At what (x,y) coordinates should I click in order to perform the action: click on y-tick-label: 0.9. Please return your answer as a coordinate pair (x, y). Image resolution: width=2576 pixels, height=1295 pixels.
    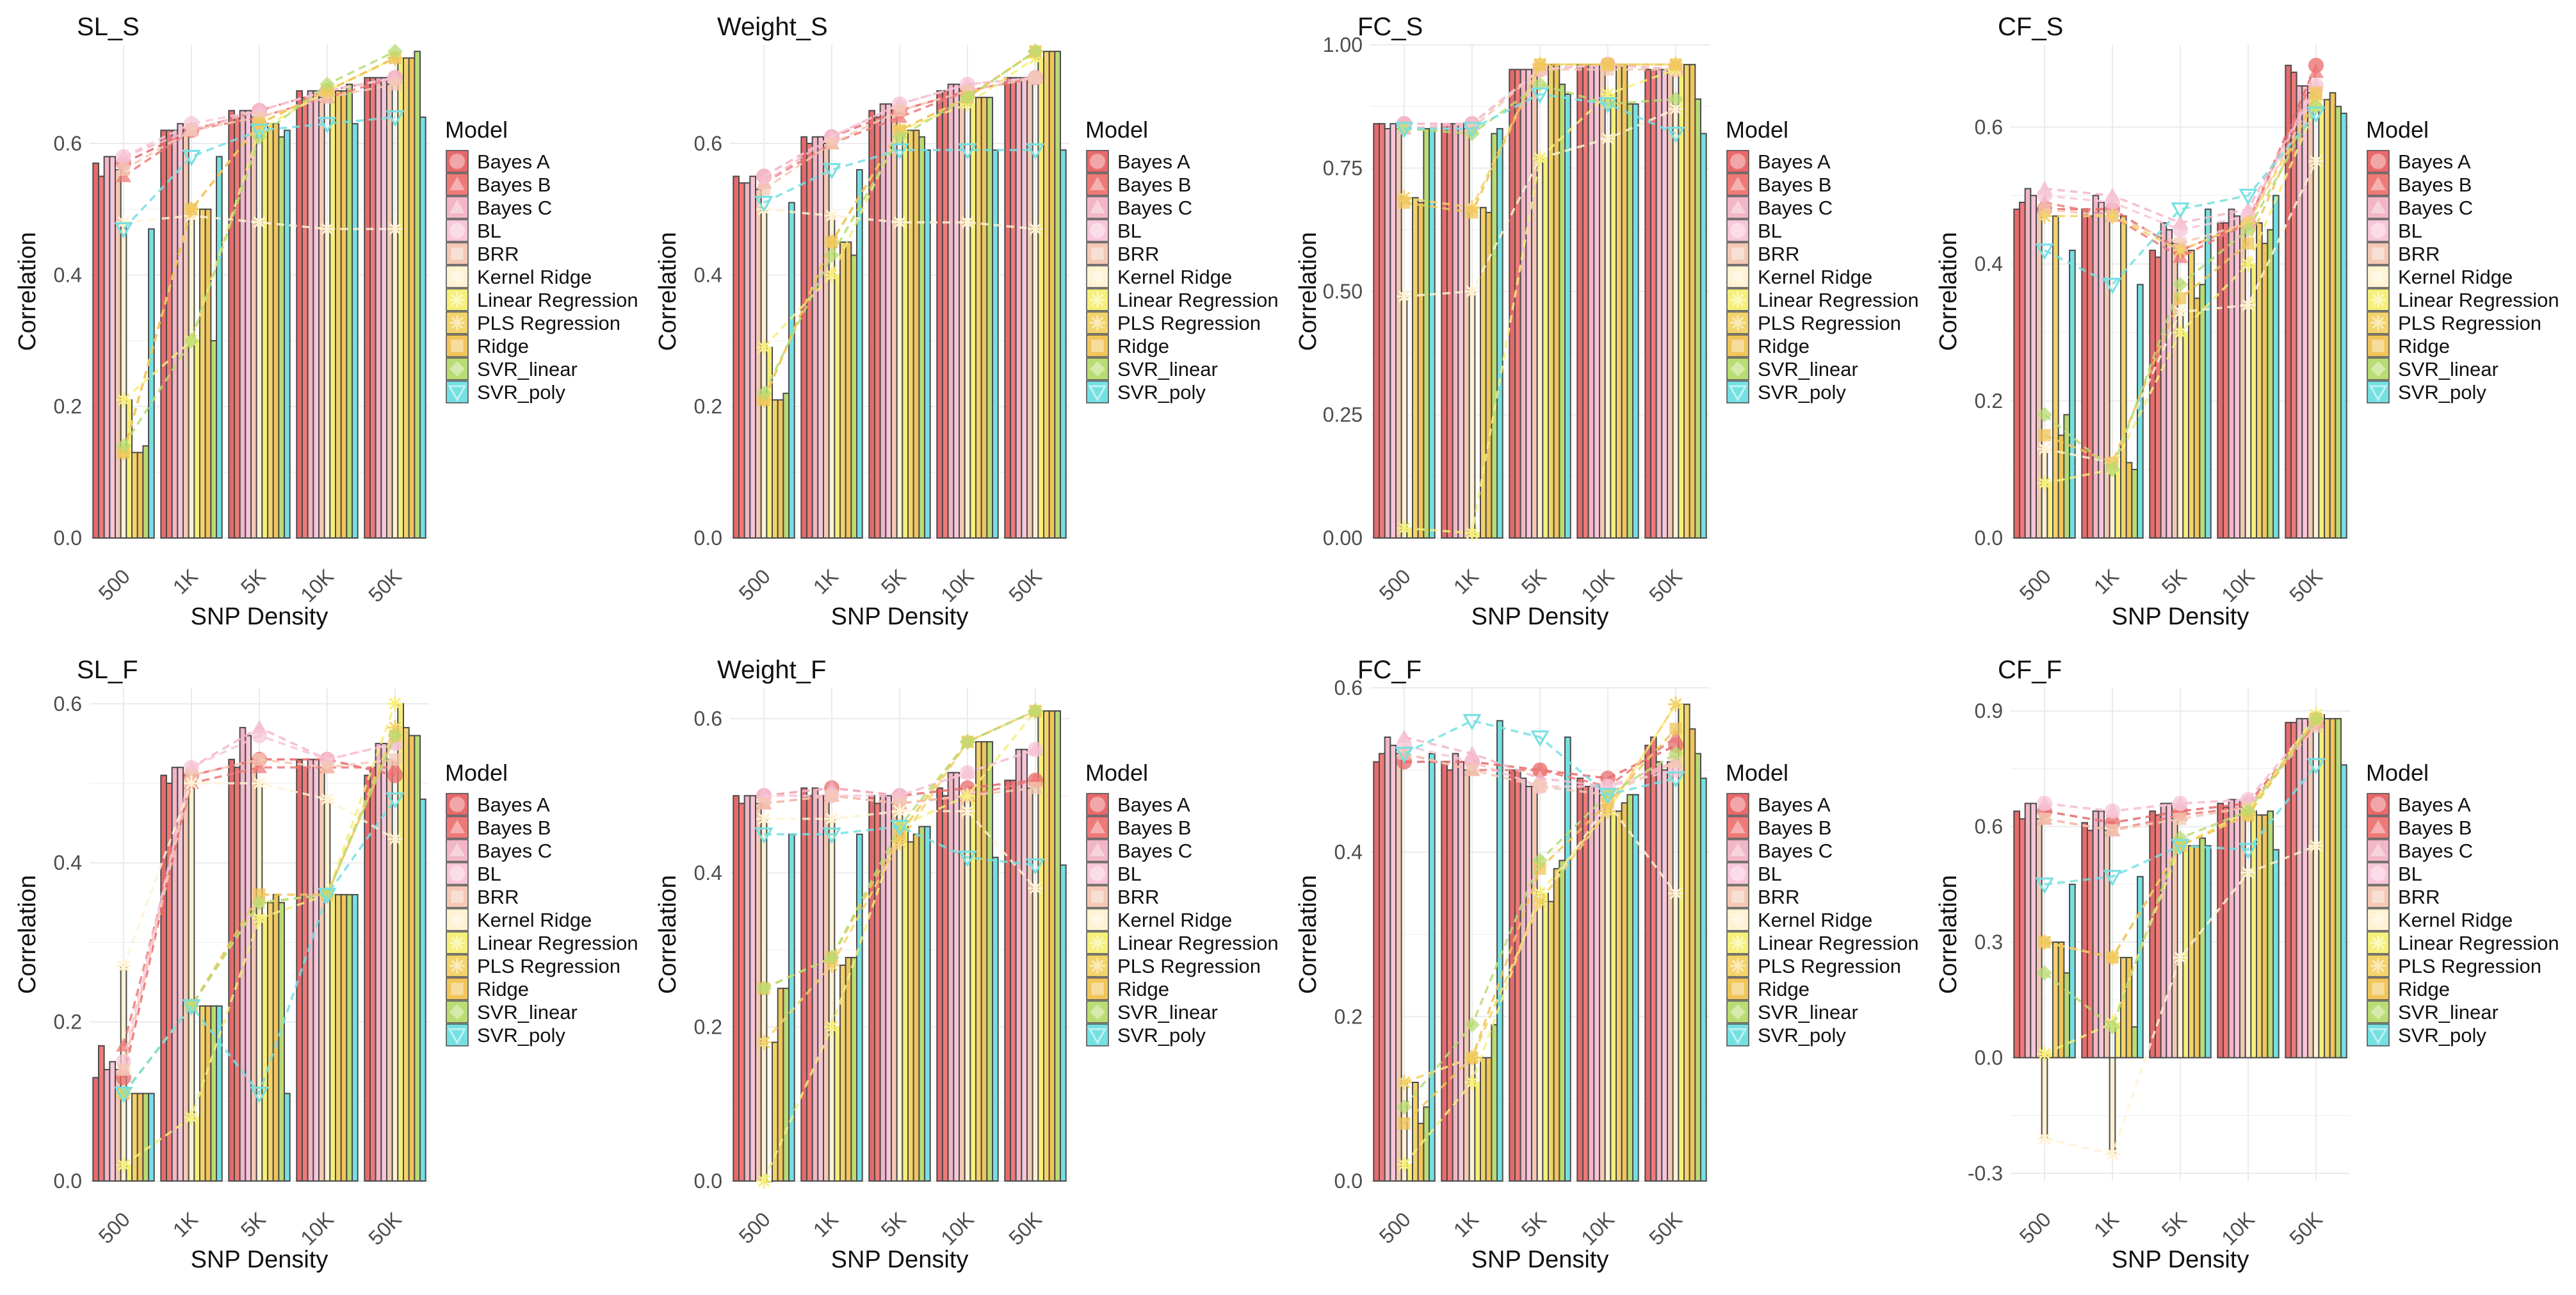
    Looking at the image, I should click on (1989, 710).